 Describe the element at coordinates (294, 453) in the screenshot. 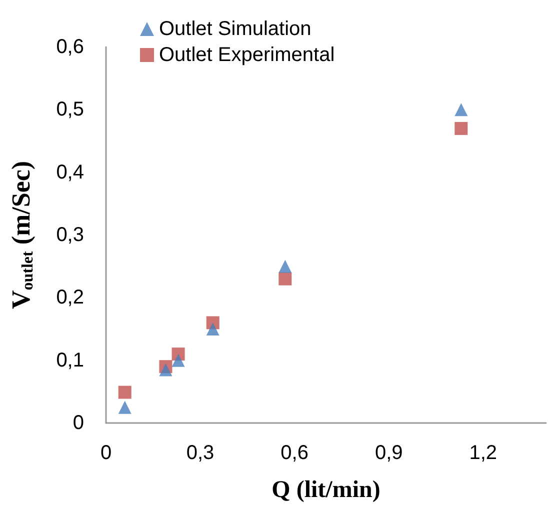

I see `x-tick-label: 0,6` at that location.